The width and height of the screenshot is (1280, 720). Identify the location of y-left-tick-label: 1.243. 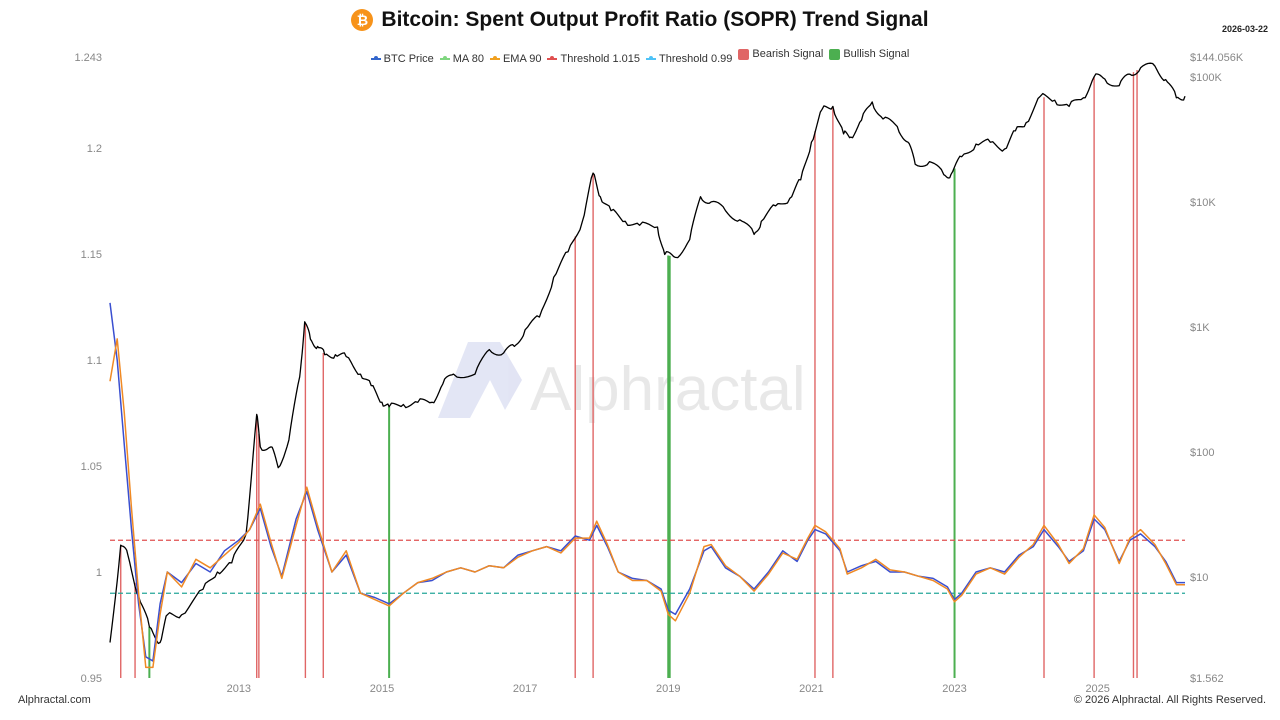
(88, 58).